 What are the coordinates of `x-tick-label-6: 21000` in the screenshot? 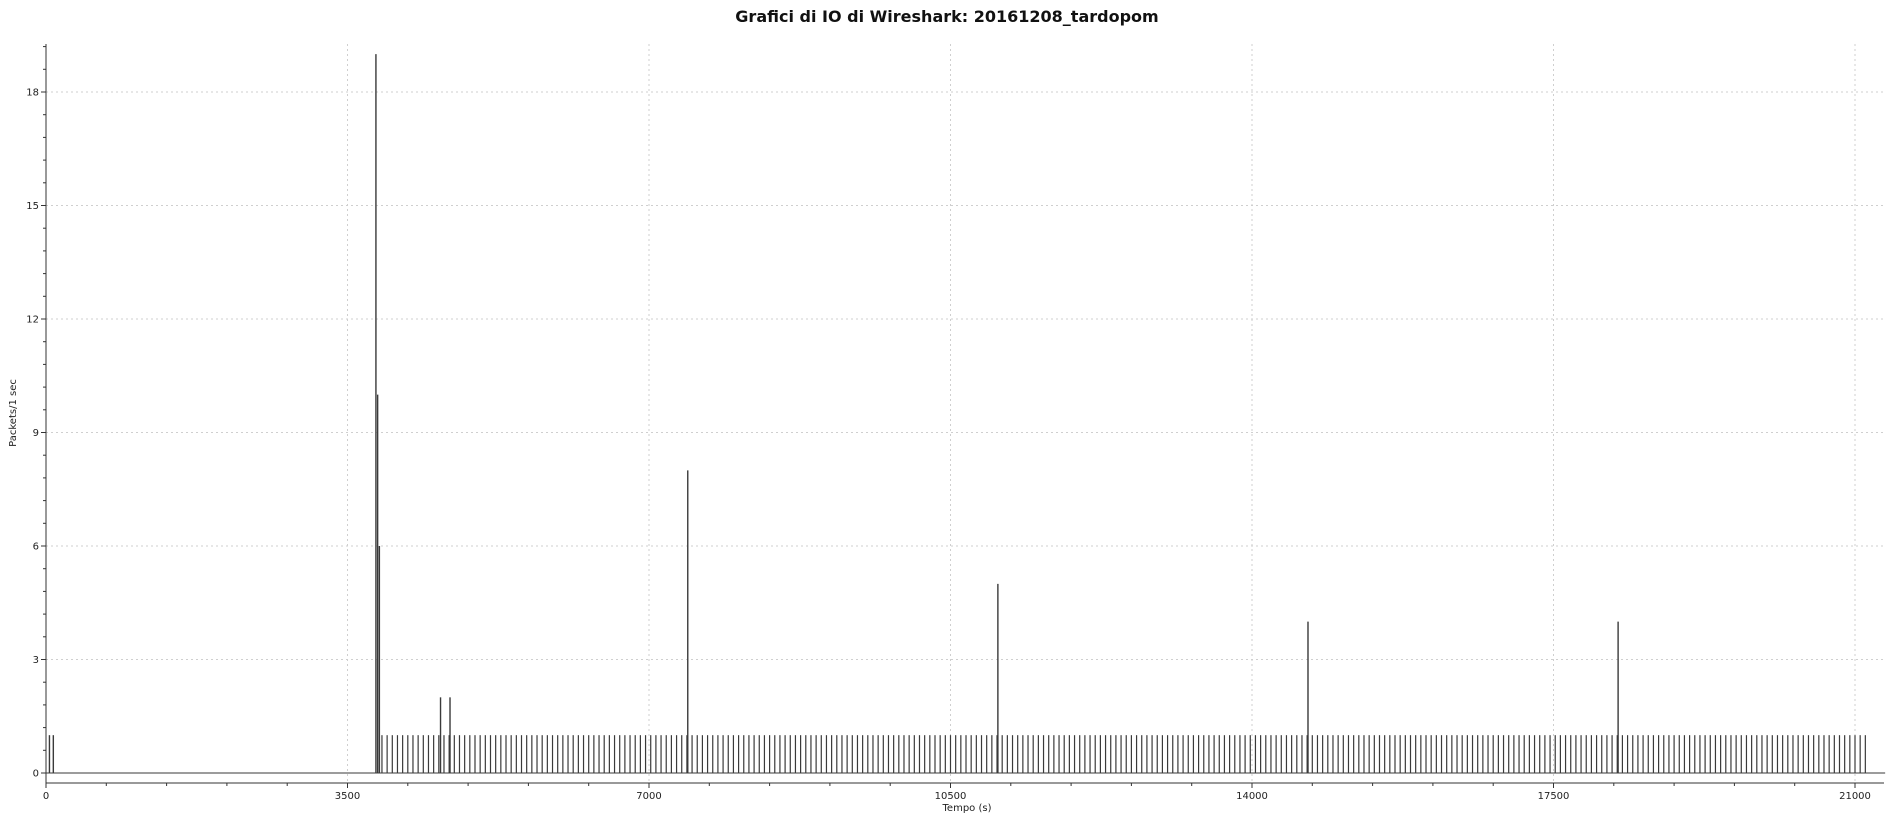 It's located at (1855, 796).